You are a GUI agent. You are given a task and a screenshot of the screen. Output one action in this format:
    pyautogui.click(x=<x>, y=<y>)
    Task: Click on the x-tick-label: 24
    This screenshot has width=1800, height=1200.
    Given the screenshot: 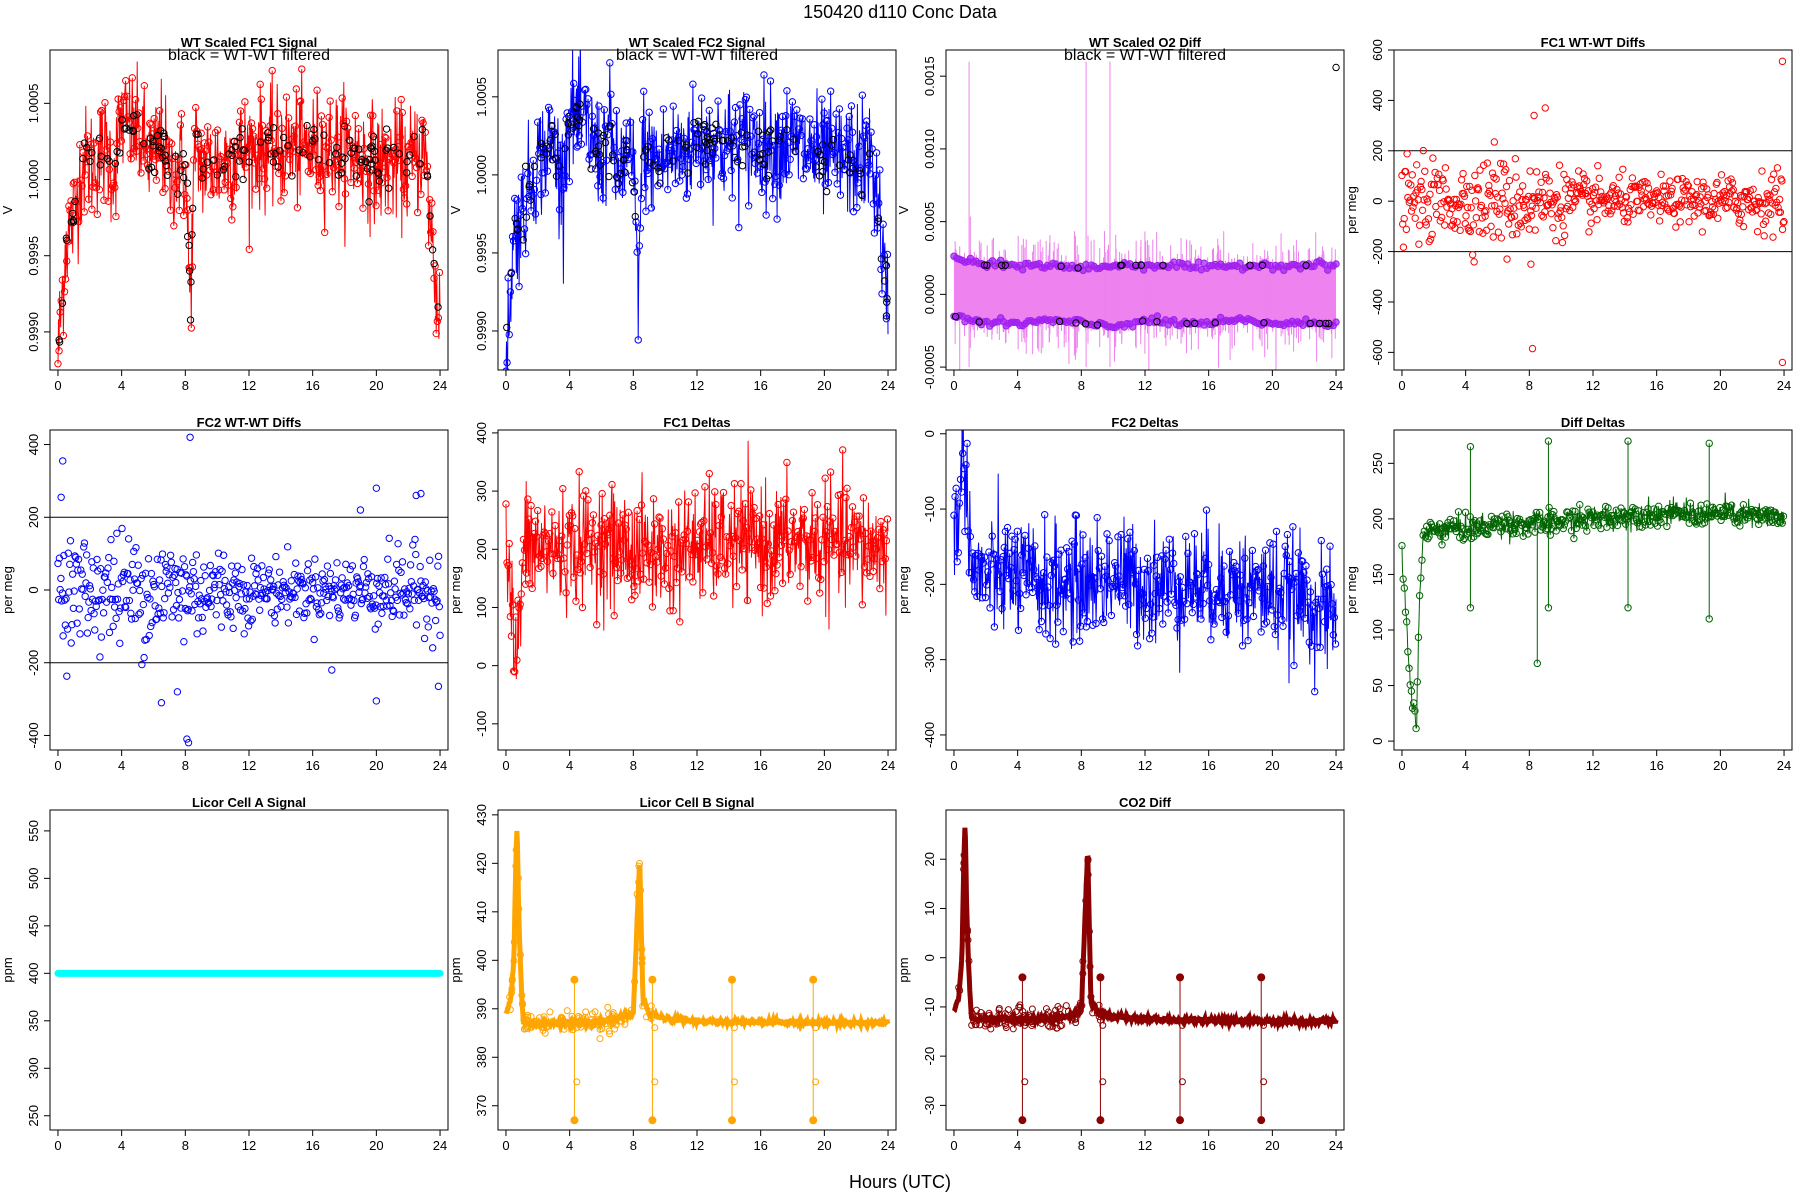 What is the action you would take?
    pyautogui.click(x=888, y=765)
    